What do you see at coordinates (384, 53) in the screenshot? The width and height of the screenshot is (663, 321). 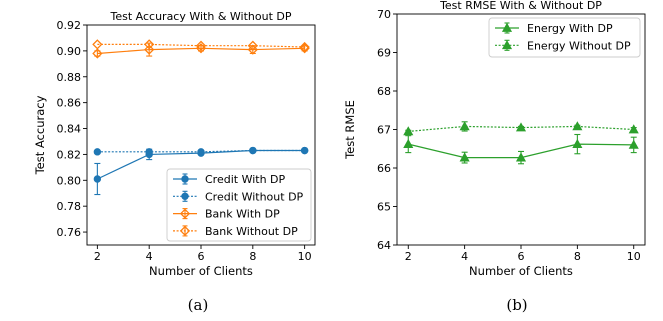 I see `y-tick-label: 69` at bounding box center [384, 53].